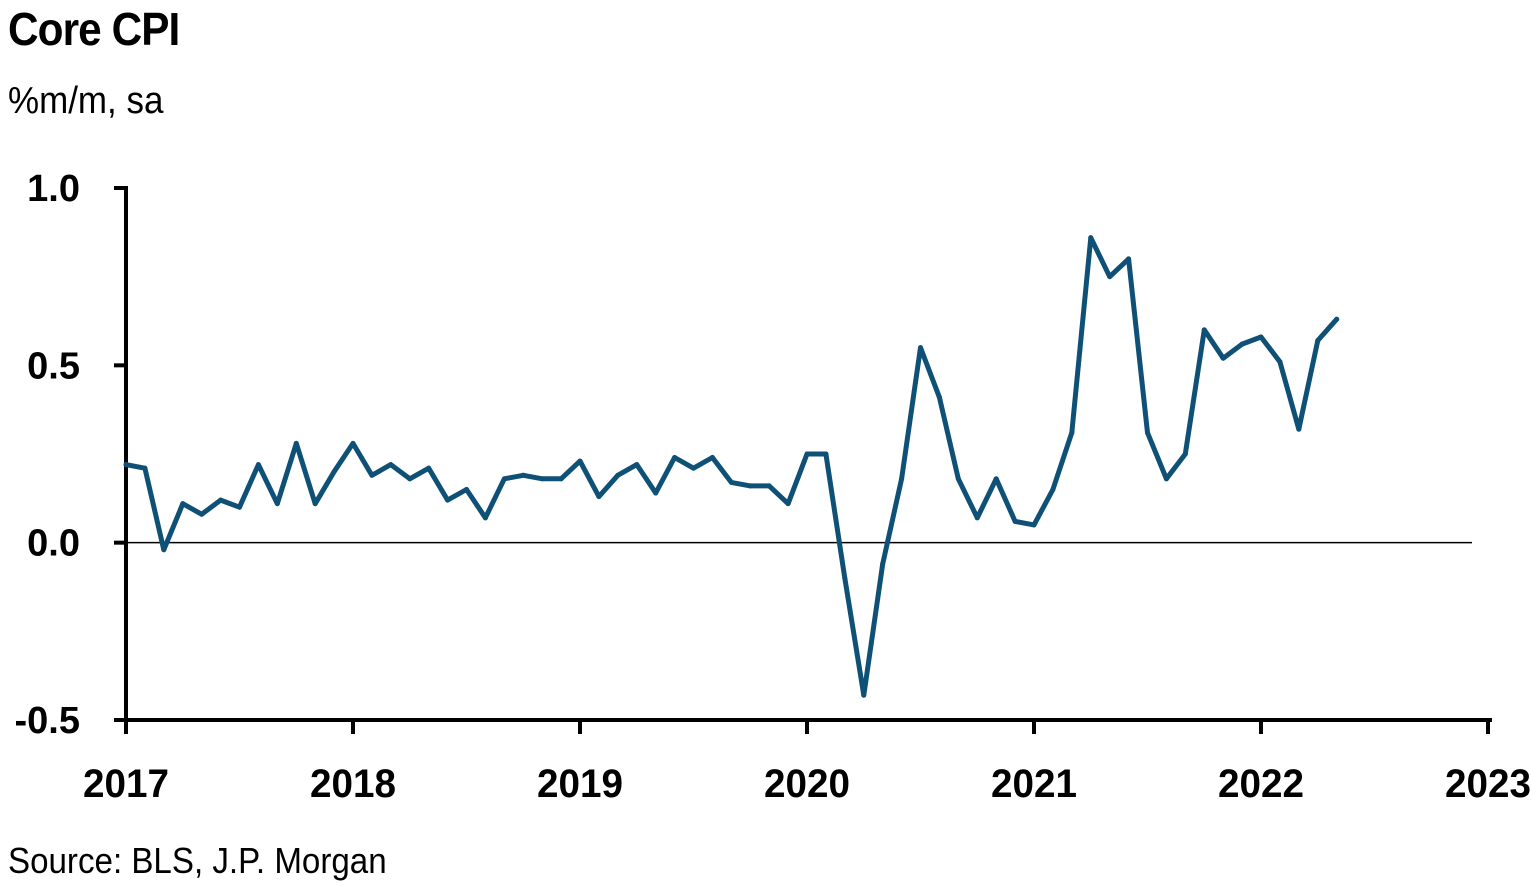  I want to click on chart-subtitle: %m/m, sa, so click(86, 101).